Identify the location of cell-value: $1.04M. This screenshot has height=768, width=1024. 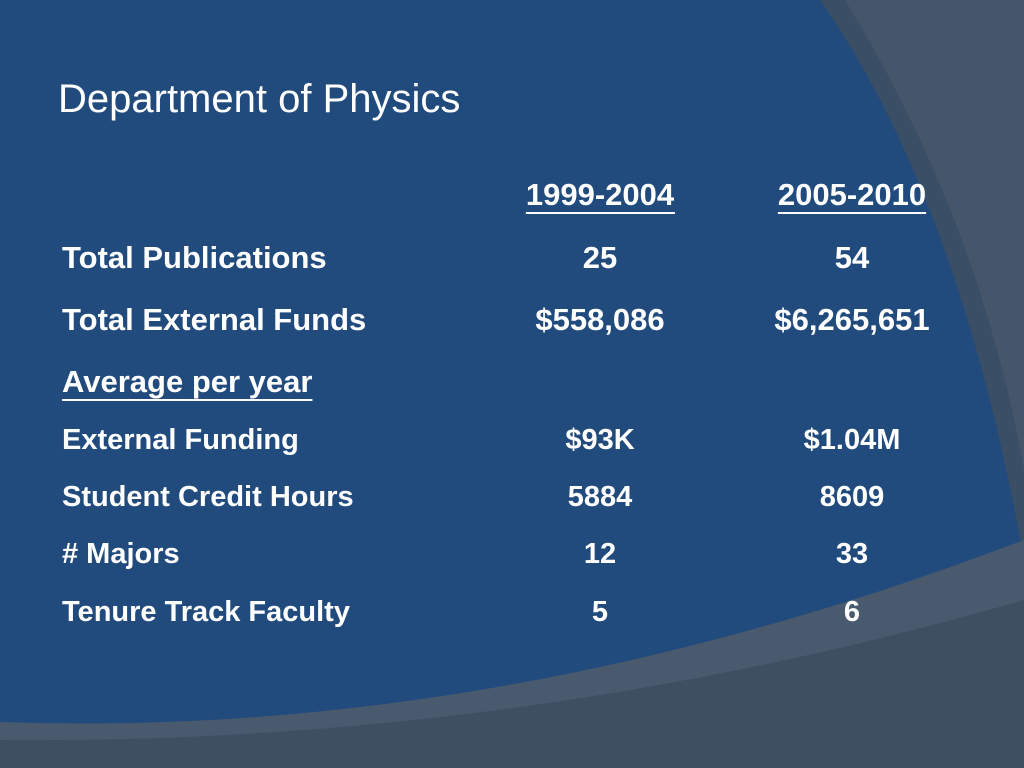
(852, 440).